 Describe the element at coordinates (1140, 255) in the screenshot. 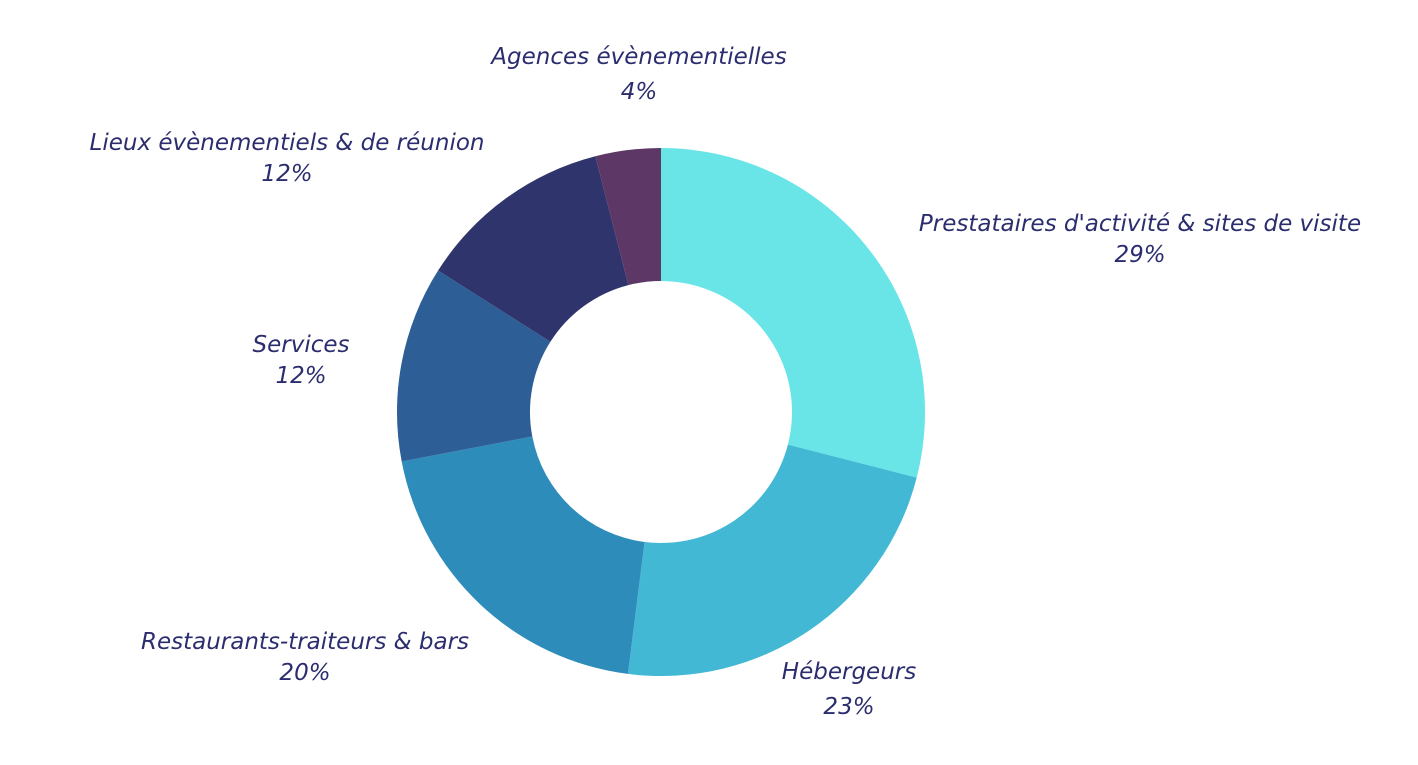

I see `slice-label-value: 29%` at that location.